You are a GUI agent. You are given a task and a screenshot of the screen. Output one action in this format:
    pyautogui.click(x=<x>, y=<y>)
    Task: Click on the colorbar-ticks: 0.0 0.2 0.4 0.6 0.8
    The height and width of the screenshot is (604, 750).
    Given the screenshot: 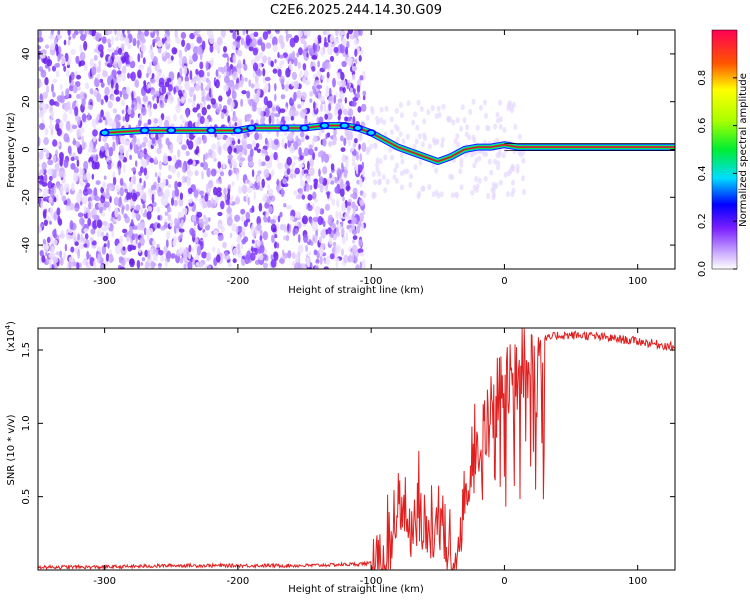 What is the action you would take?
    pyautogui.click(x=717, y=173)
    